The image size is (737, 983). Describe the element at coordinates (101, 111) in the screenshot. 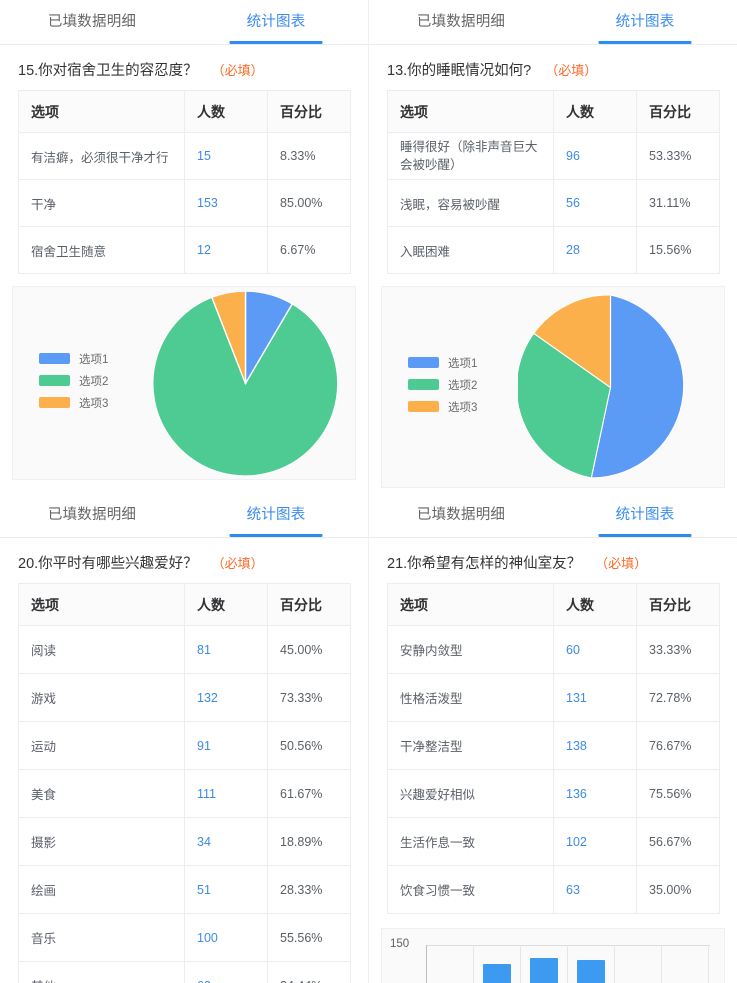

I see `header-option: 选项` at that location.